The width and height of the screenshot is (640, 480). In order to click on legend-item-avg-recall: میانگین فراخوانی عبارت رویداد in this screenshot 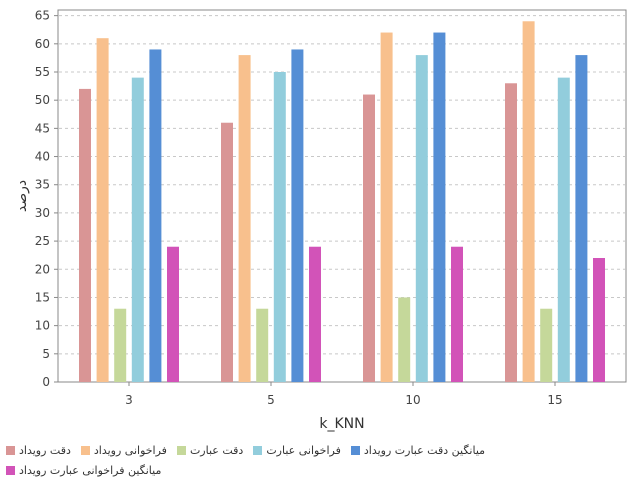, I will do `click(83, 470)`.